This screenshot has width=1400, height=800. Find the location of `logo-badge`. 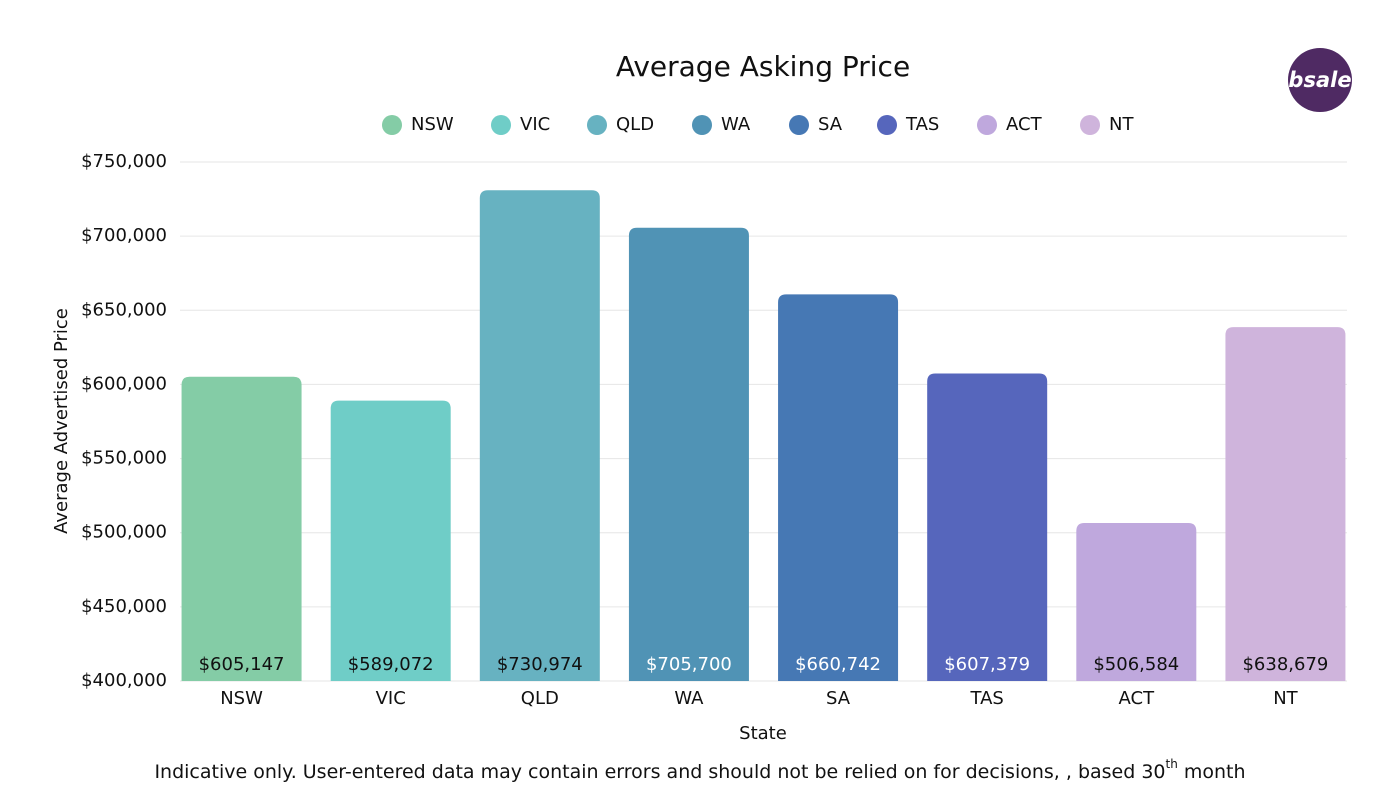

logo-badge is located at coordinates (1320, 80).